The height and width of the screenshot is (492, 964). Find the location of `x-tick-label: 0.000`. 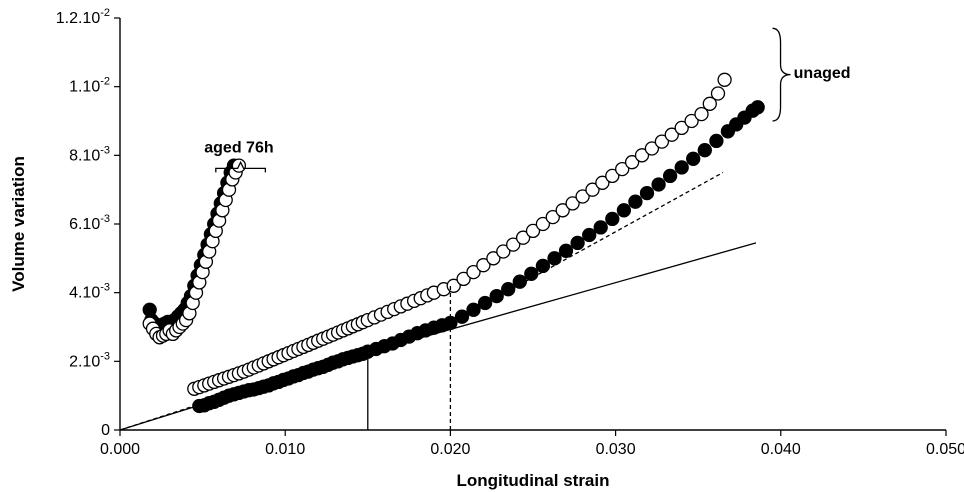

x-tick-label: 0.000 is located at coordinates (120, 449).